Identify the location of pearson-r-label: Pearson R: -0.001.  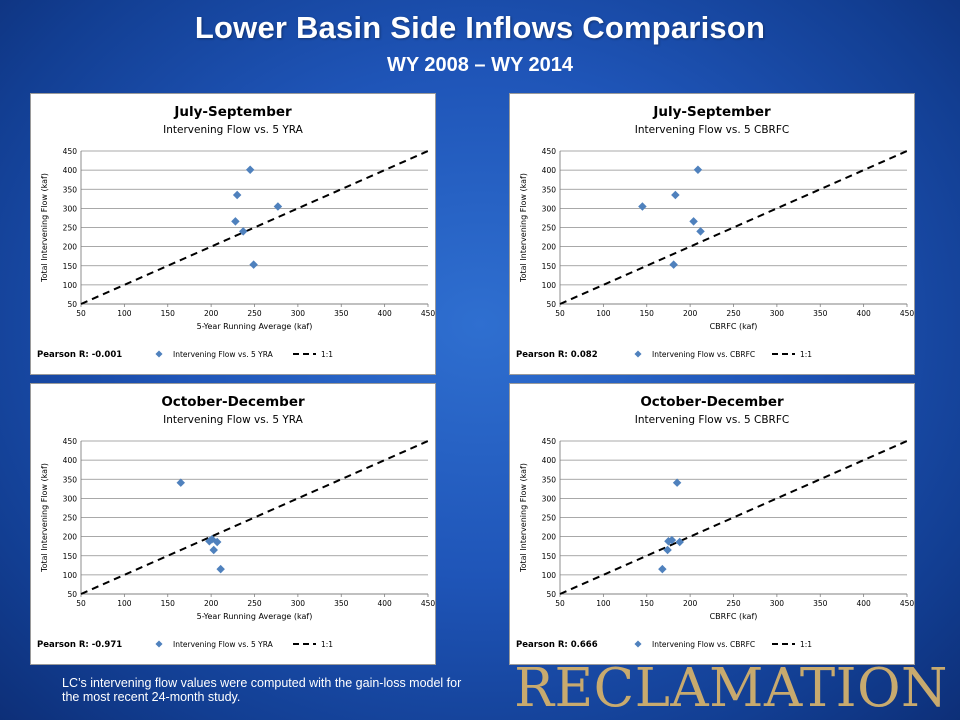
(79, 355).